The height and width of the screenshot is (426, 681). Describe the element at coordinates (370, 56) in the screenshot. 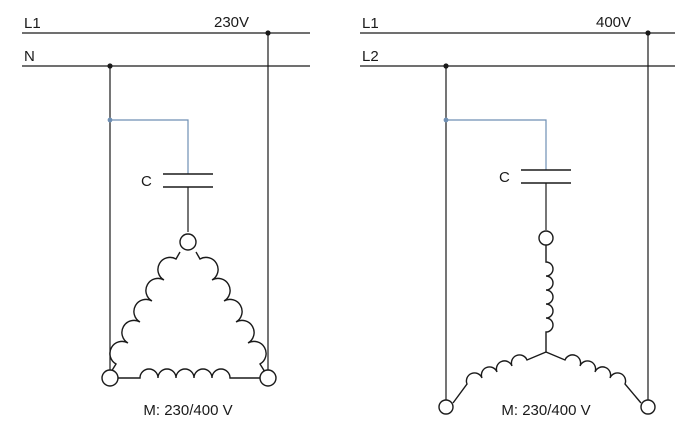

I see `right-line2-label: L2` at that location.